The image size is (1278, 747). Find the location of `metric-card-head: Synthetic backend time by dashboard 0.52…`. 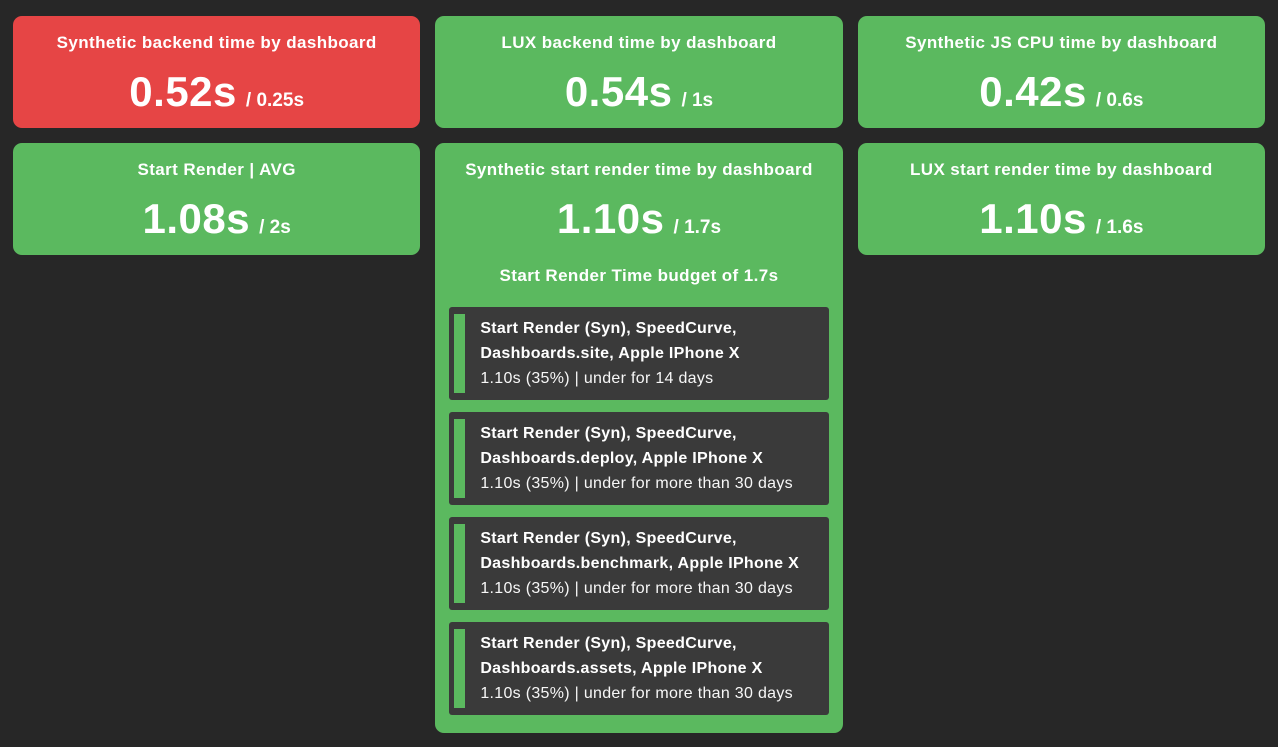

metric-card-head: Synthetic backend time by dashboard 0.52… is located at coordinates (216, 72).